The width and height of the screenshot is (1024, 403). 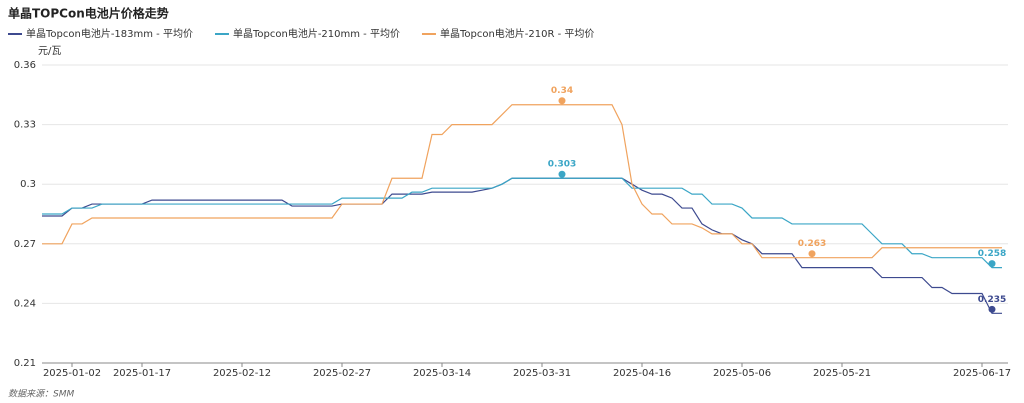 What do you see at coordinates (25, 65) in the screenshot?
I see `y-tick-label: 0.36` at bounding box center [25, 65].